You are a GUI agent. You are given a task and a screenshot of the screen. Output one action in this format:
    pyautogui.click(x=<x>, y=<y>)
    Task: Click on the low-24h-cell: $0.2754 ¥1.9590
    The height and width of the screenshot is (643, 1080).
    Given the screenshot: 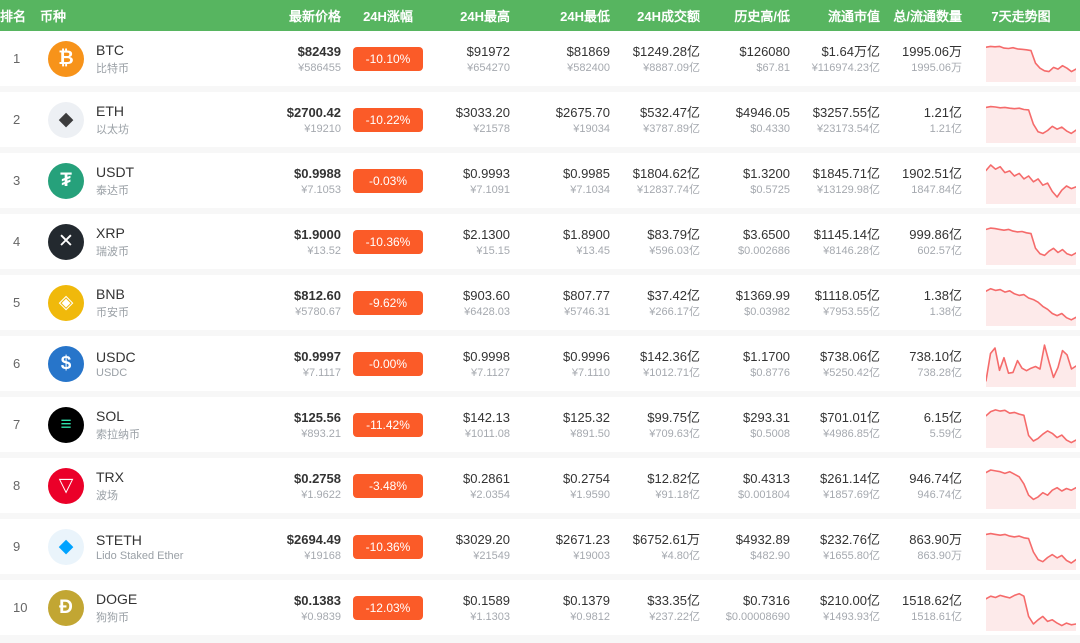 What is the action you would take?
    pyautogui.click(x=560, y=486)
    